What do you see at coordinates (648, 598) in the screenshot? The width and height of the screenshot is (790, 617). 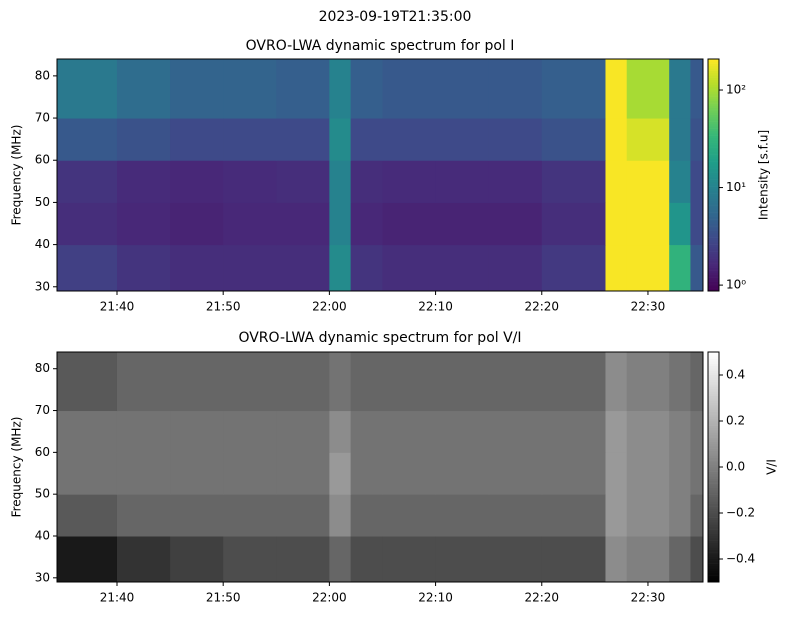 I see `x-tick-label: 22:30` at bounding box center [648, 598].